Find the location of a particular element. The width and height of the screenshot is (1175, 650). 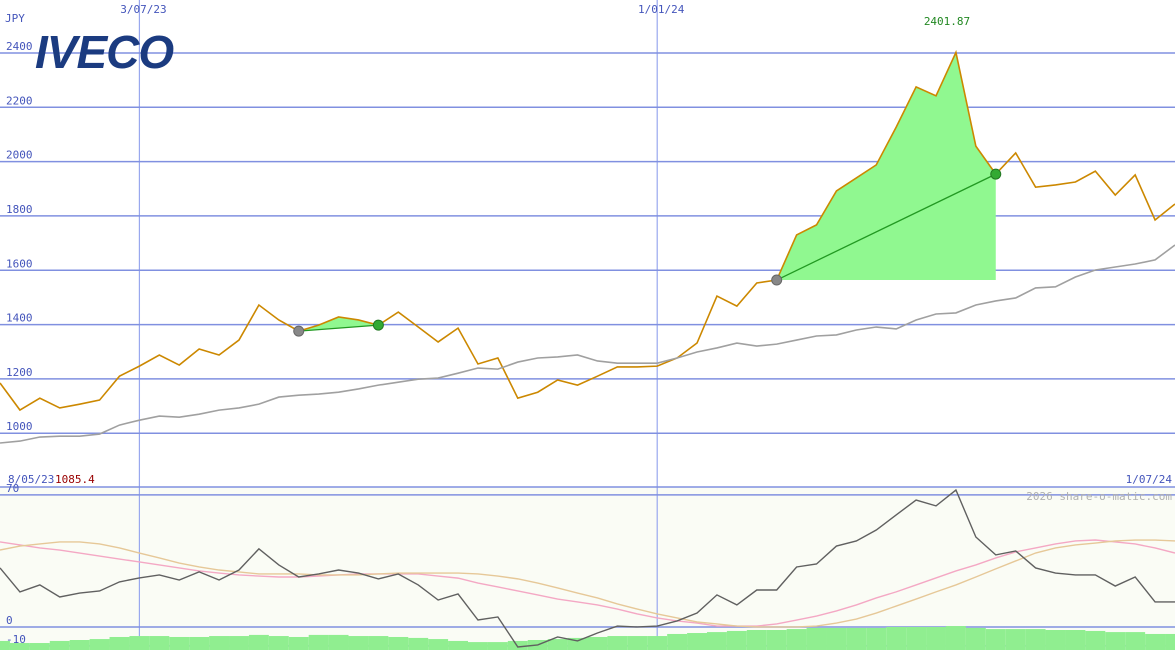

y-tick-label: 2000 is located at coordinates (19, 155).